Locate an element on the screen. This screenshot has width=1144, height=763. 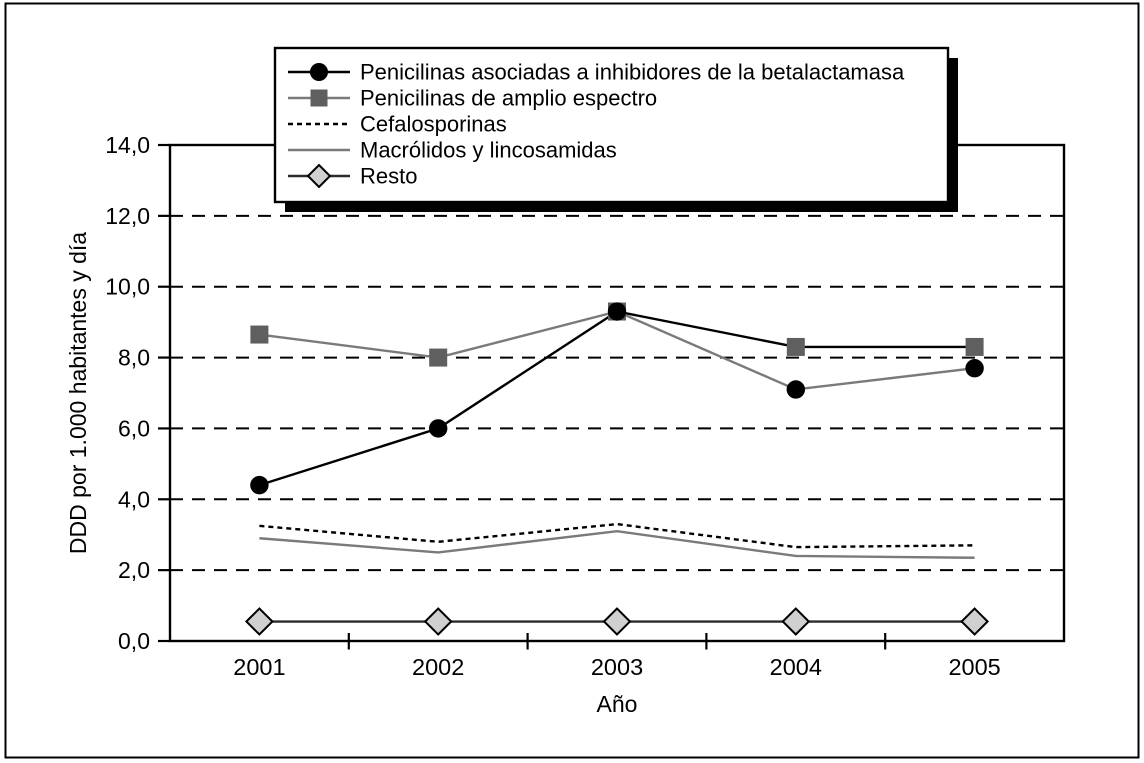
y-tick-label: 2,0 is located at coordinates (134, 570).